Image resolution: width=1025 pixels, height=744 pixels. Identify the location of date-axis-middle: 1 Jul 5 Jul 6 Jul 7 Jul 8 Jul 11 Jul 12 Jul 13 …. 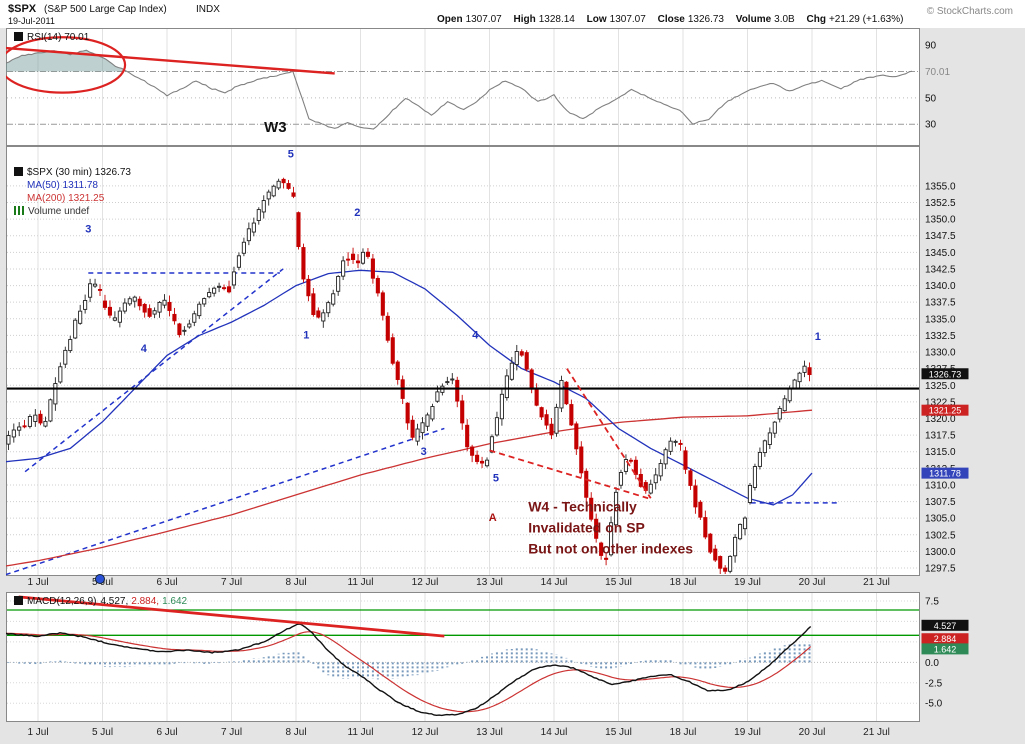
(512, 583).